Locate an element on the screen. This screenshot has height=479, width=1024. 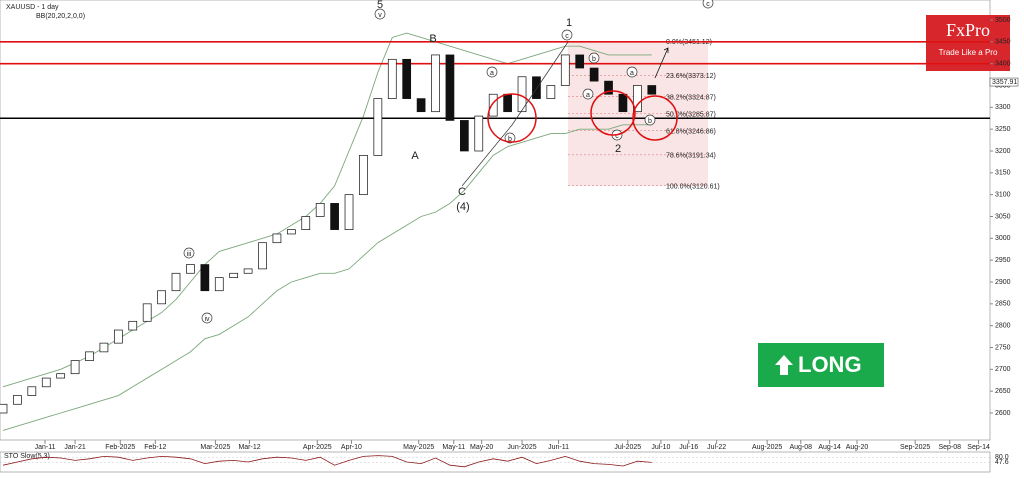
fib-label: 50.0%(3285.87) is located at coordinates (691, 114).